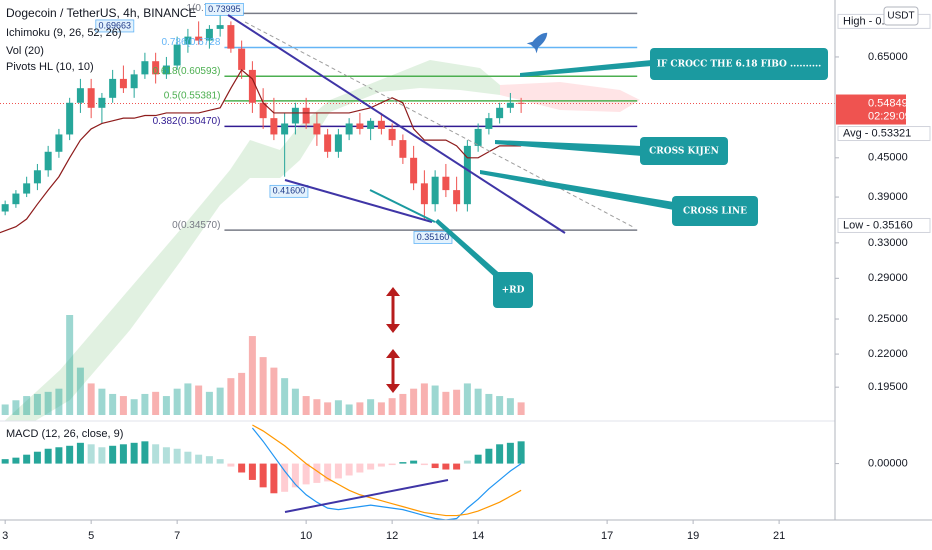 The width and height of the screenshot is (932, 550). What do you see at coordinates (715, 212) in the screenshot?
I see `annotation: CROSS LINE` at bounding box center [715, 212].